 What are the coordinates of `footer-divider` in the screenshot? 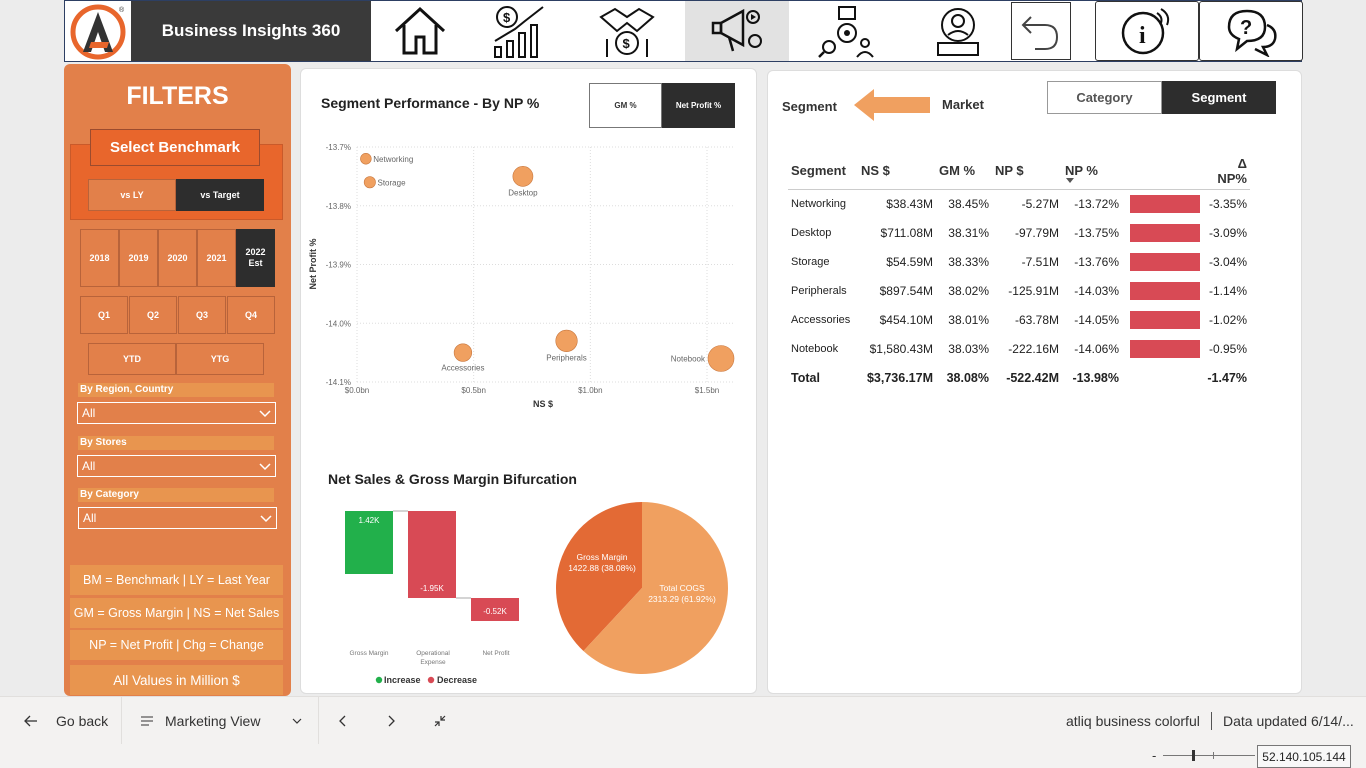 It's located at (1211, 721).